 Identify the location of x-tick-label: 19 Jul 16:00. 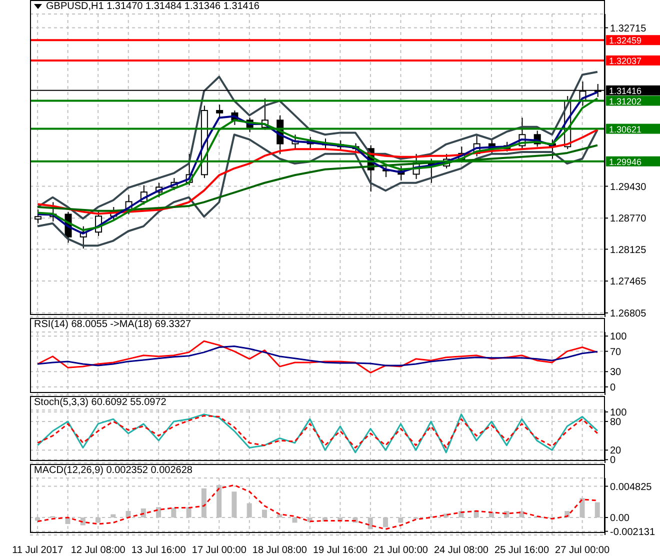
(340, 550).